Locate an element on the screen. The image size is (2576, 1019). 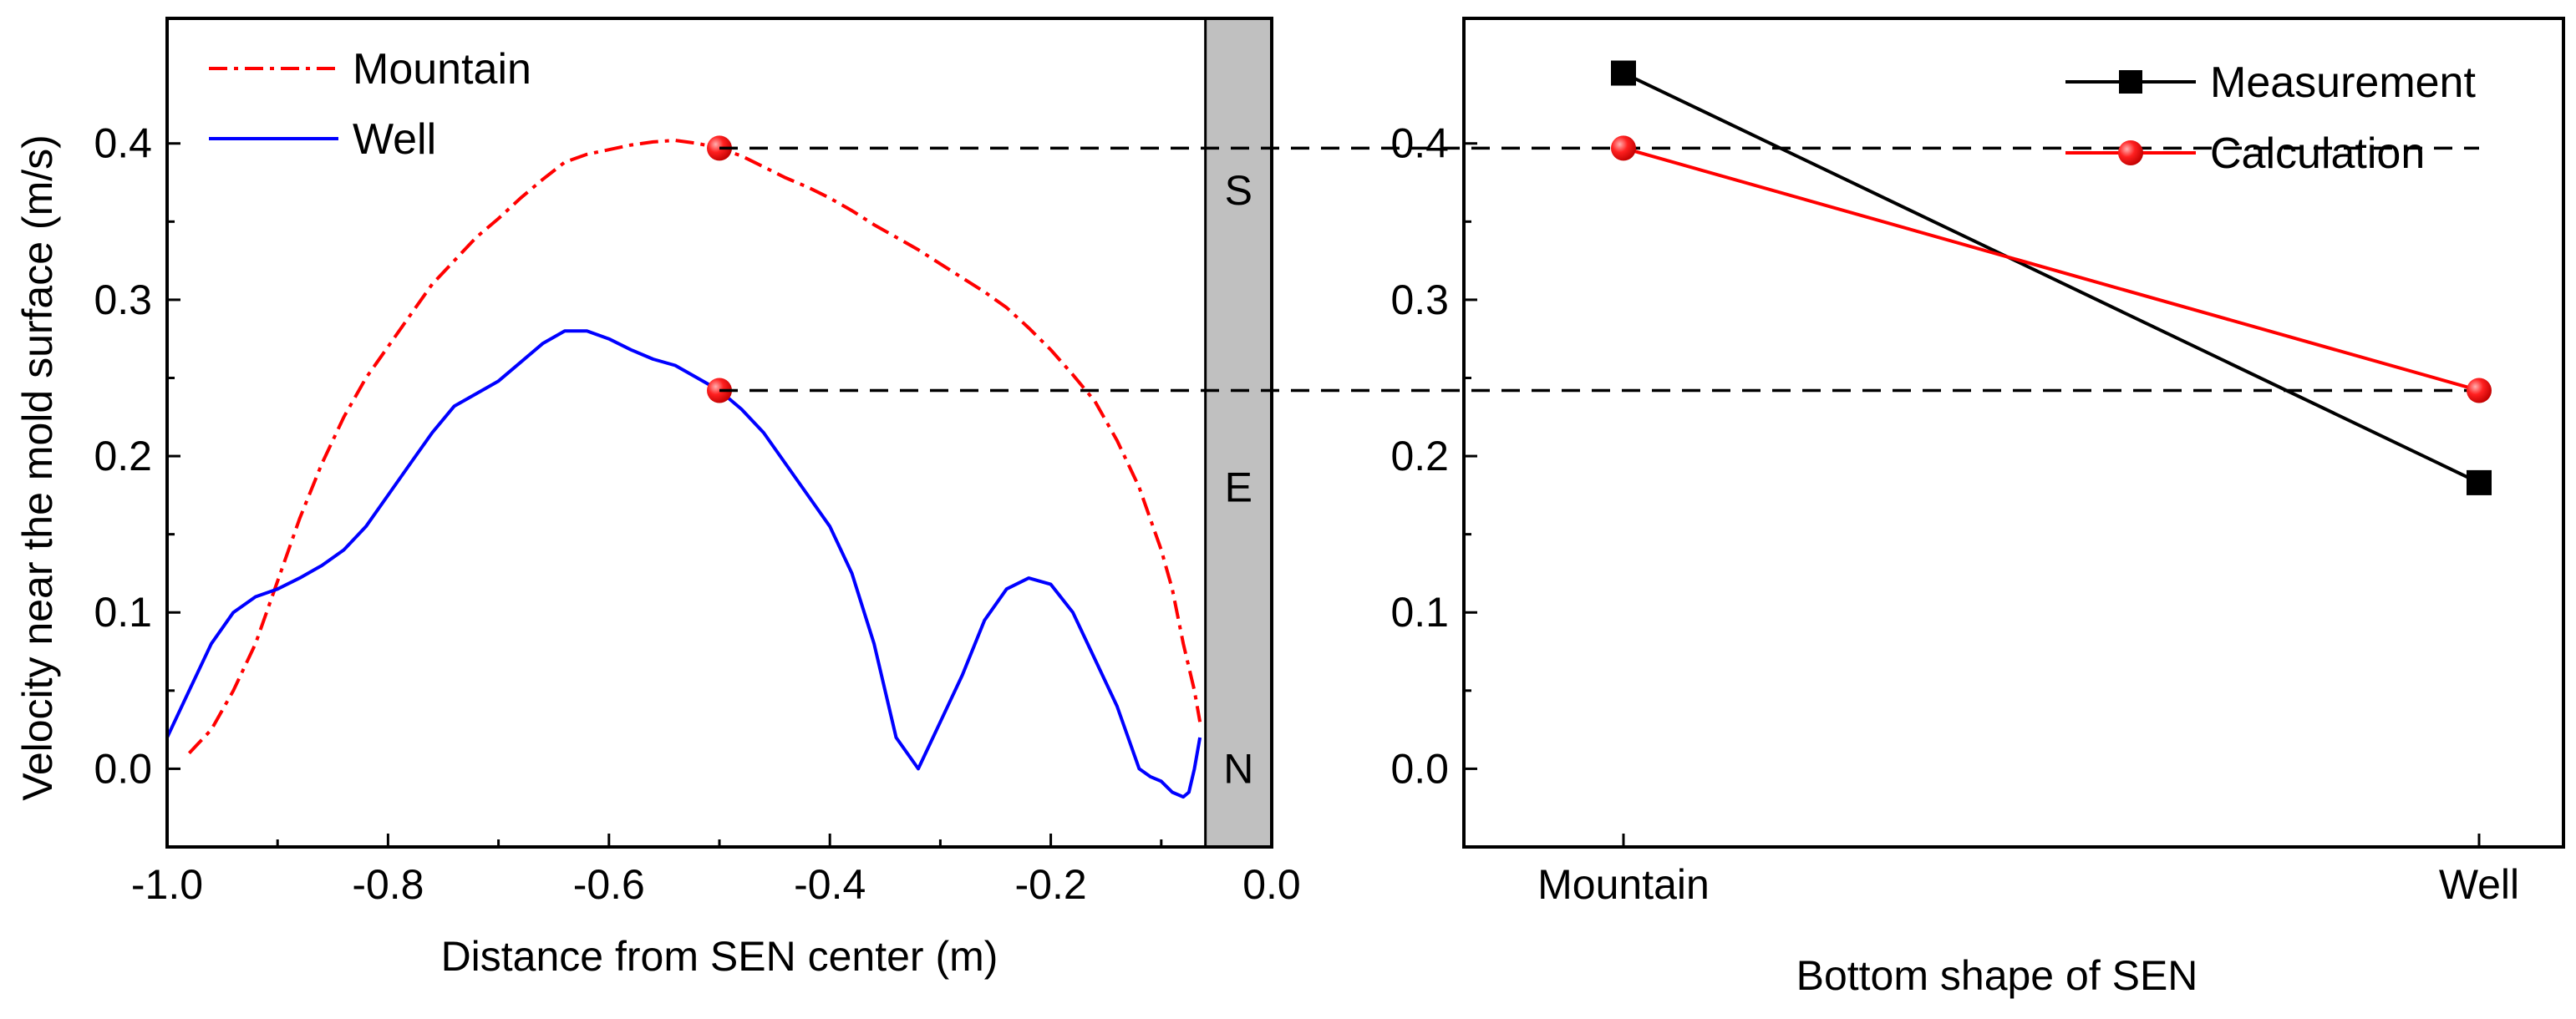
left-x-tick-label: -0.6 is located at coordinates (609, 885).